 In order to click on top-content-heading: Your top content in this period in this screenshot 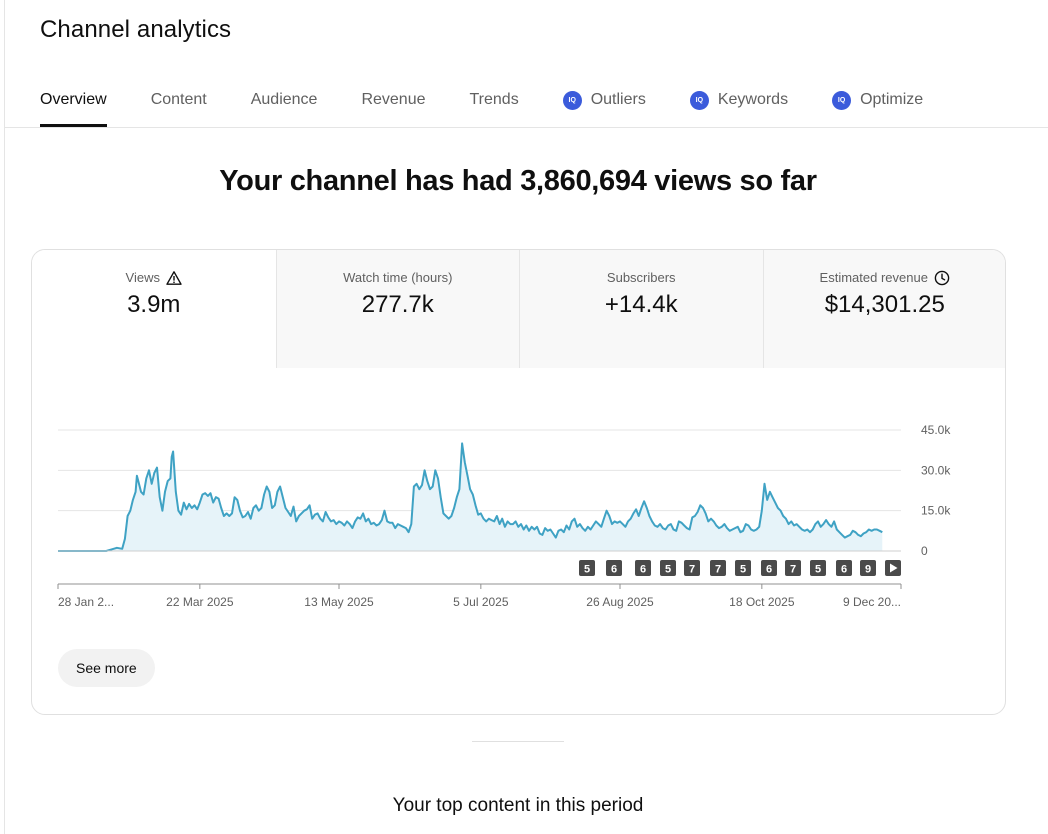, I will do `click(518, 805)`.